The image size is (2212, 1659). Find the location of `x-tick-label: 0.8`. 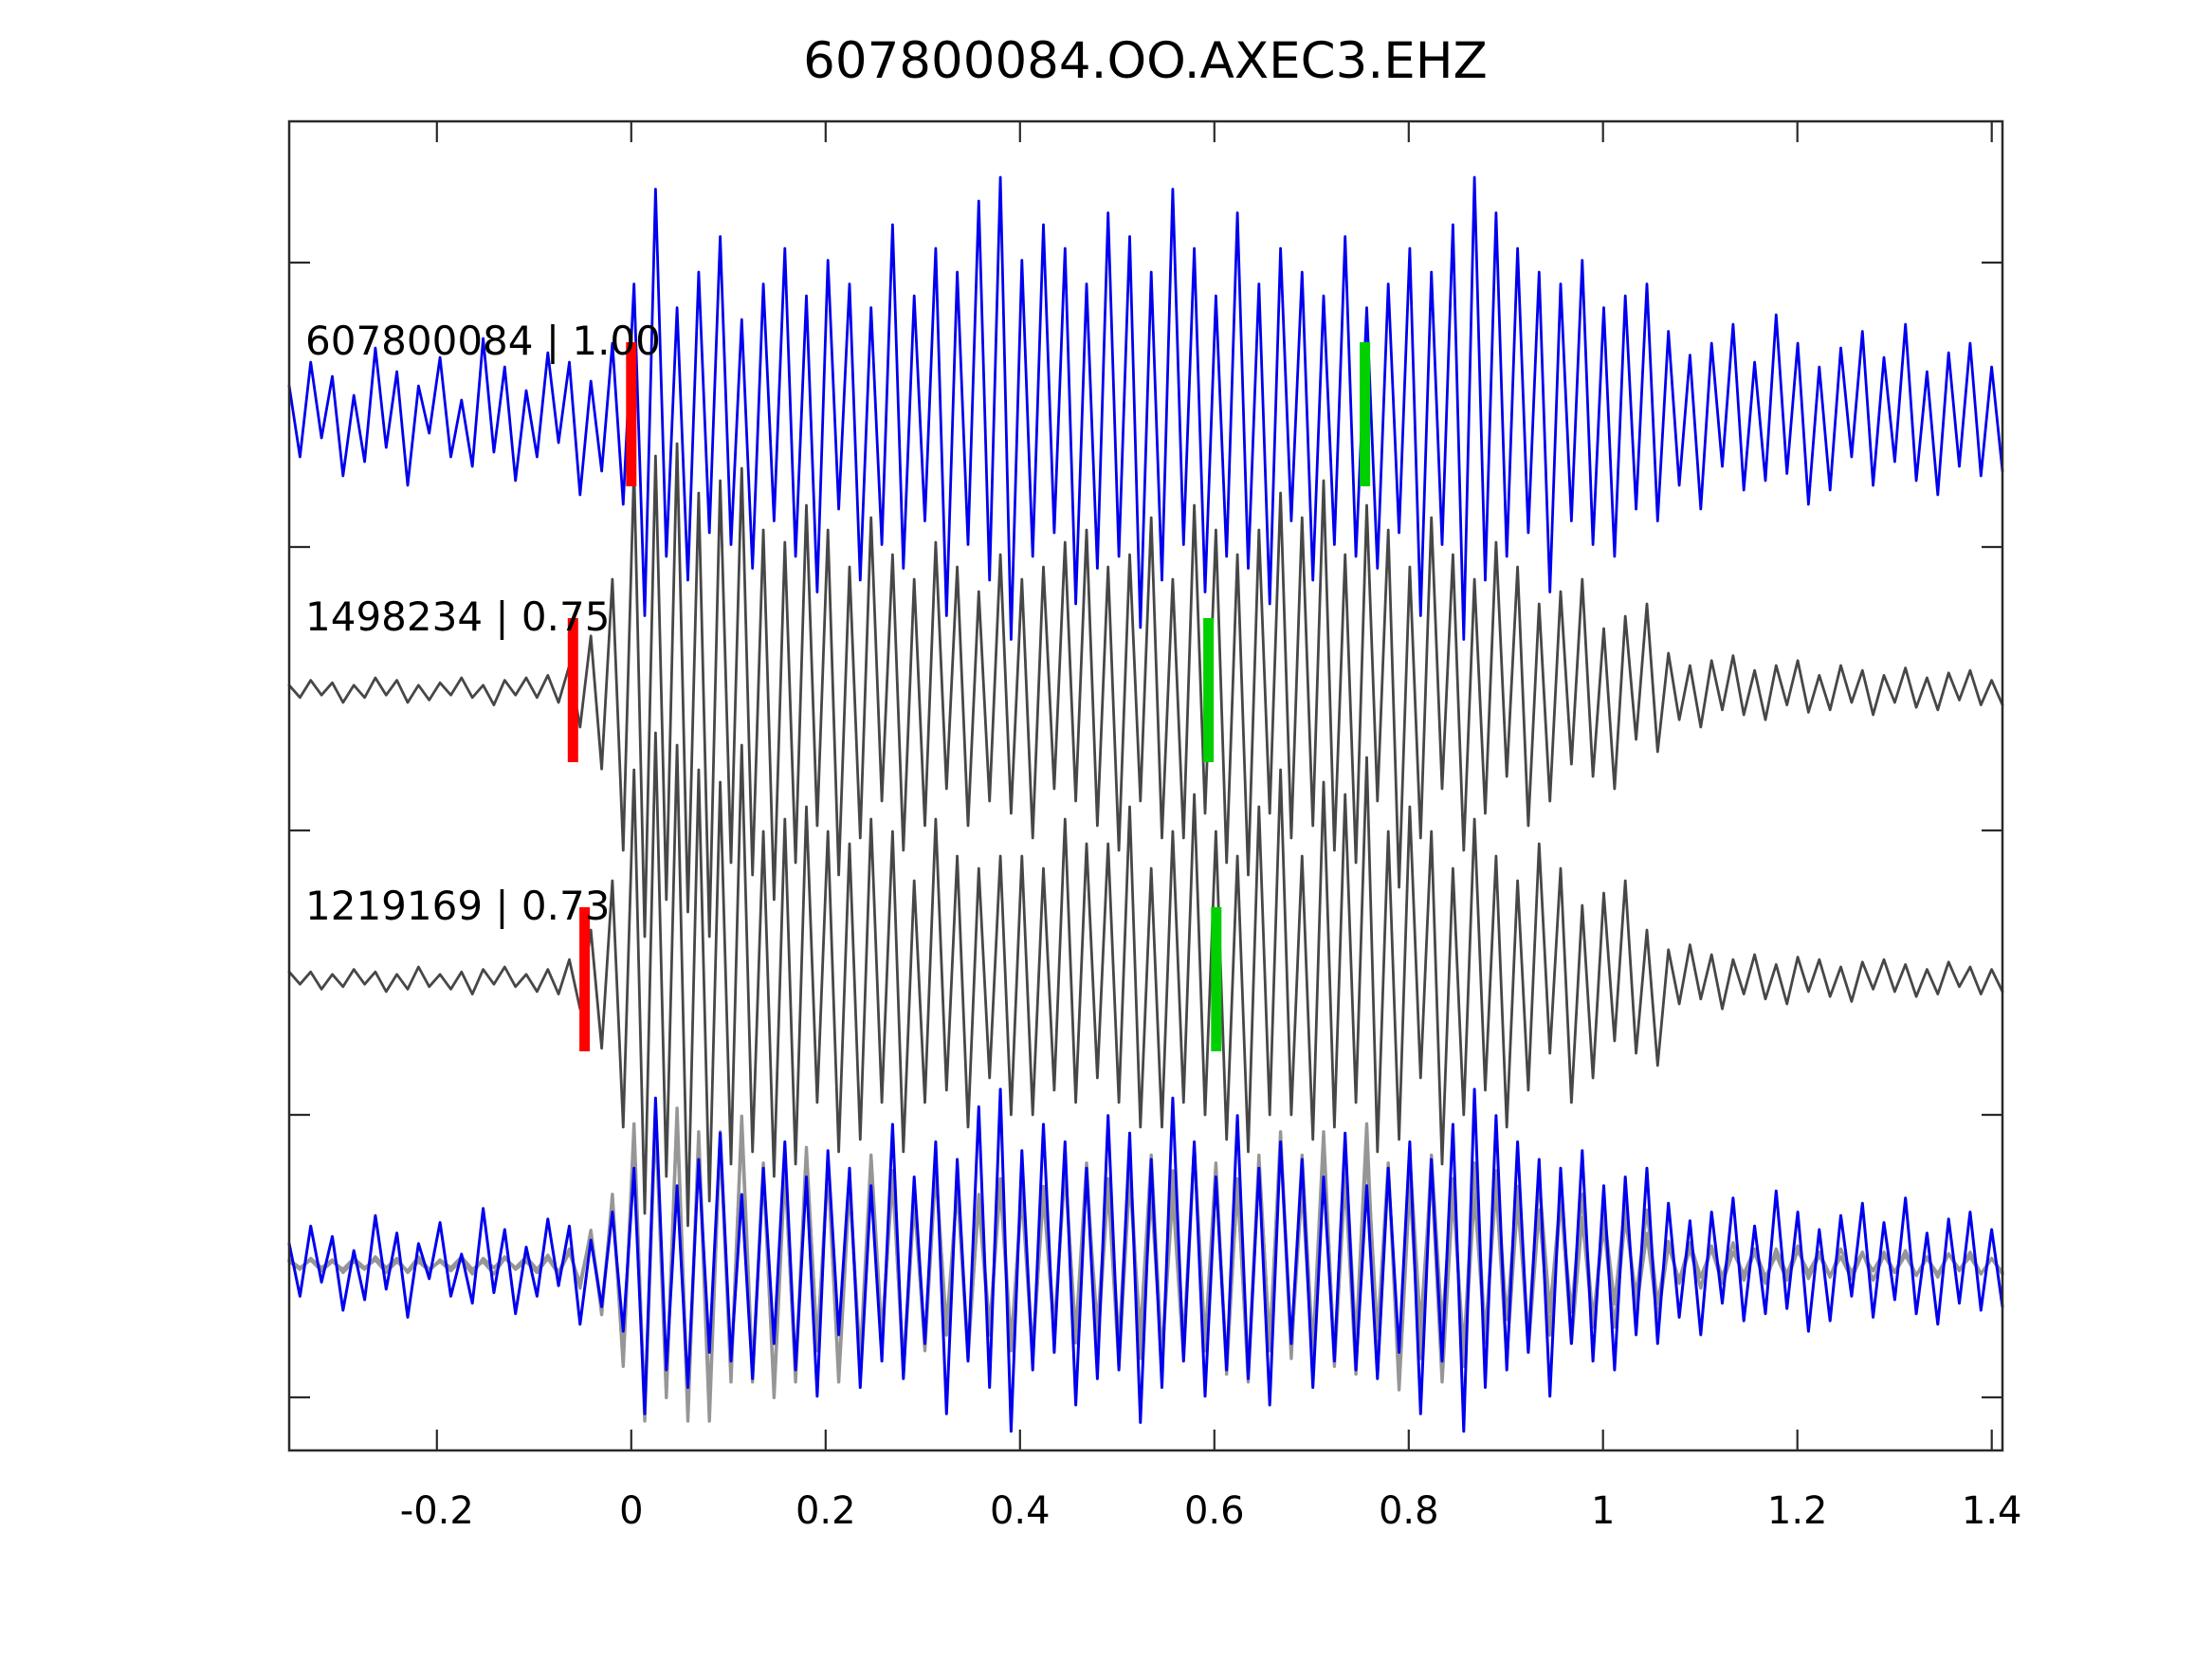

x-tick-label: 0.8 is located at coordinates (1409, 1511).